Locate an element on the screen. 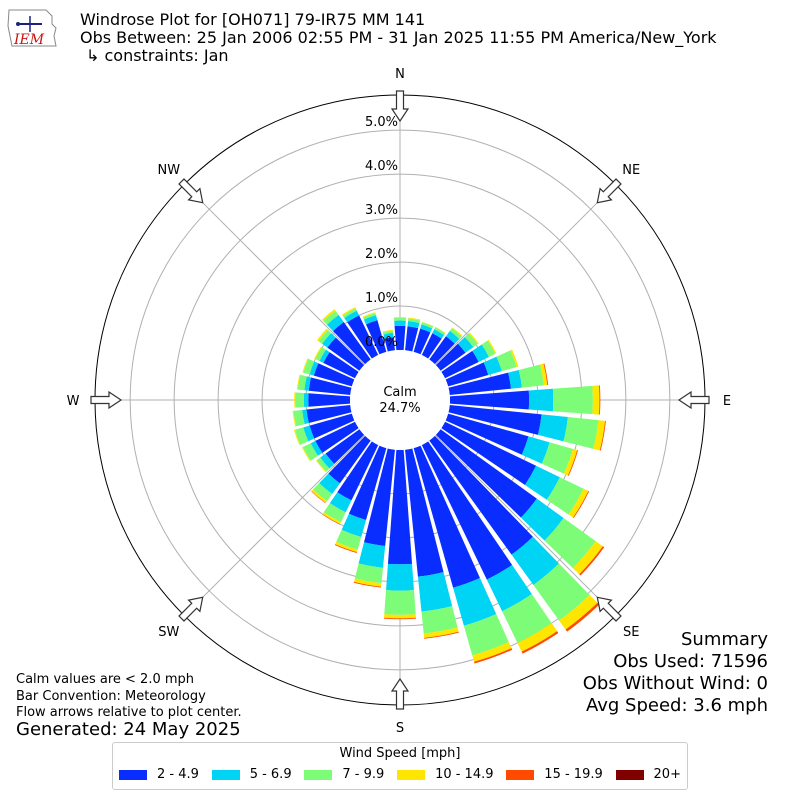  legend-item: 5 - 6.9 is located at coordinates (251, 774).